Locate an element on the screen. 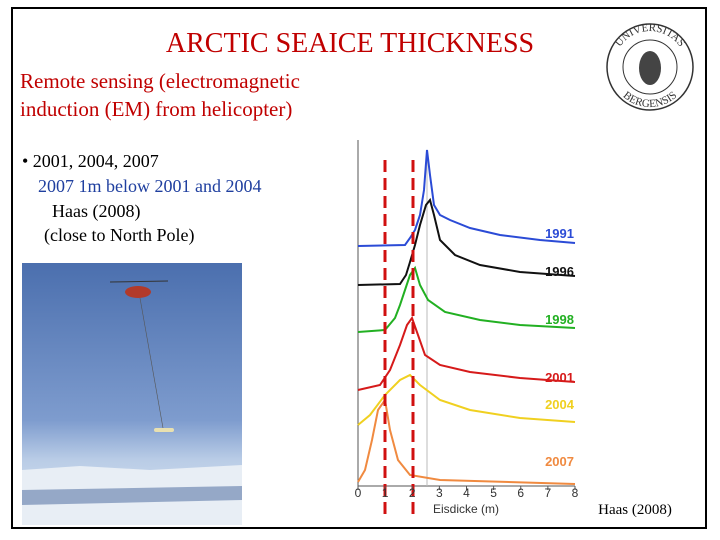 This screenshot has width=720, height=540. logo-text: UNIVERSITAS is located at coordinates (650, 35).